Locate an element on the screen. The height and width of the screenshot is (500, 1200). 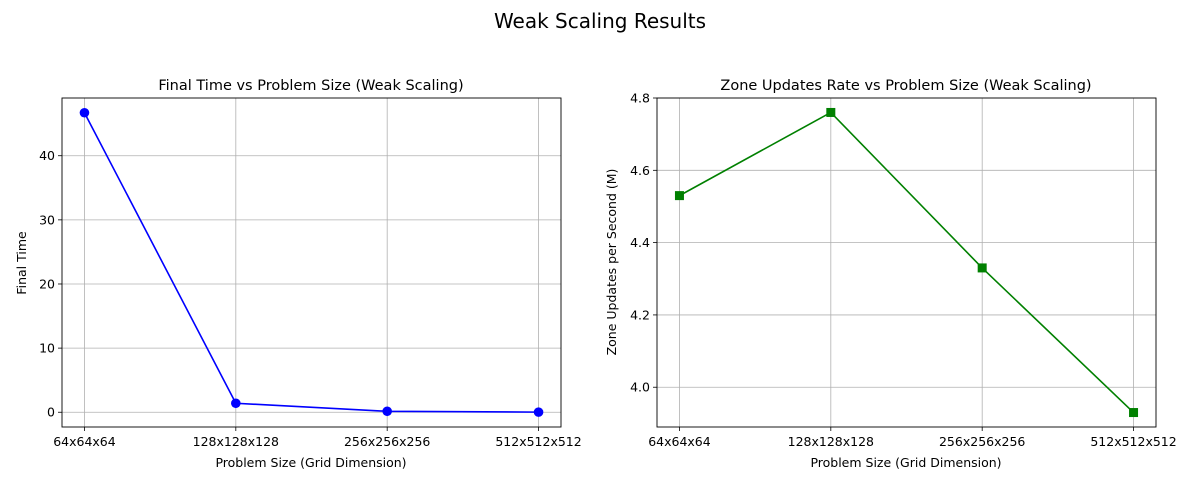
y-tick-label: 0 is located at coordinates (51, 412).